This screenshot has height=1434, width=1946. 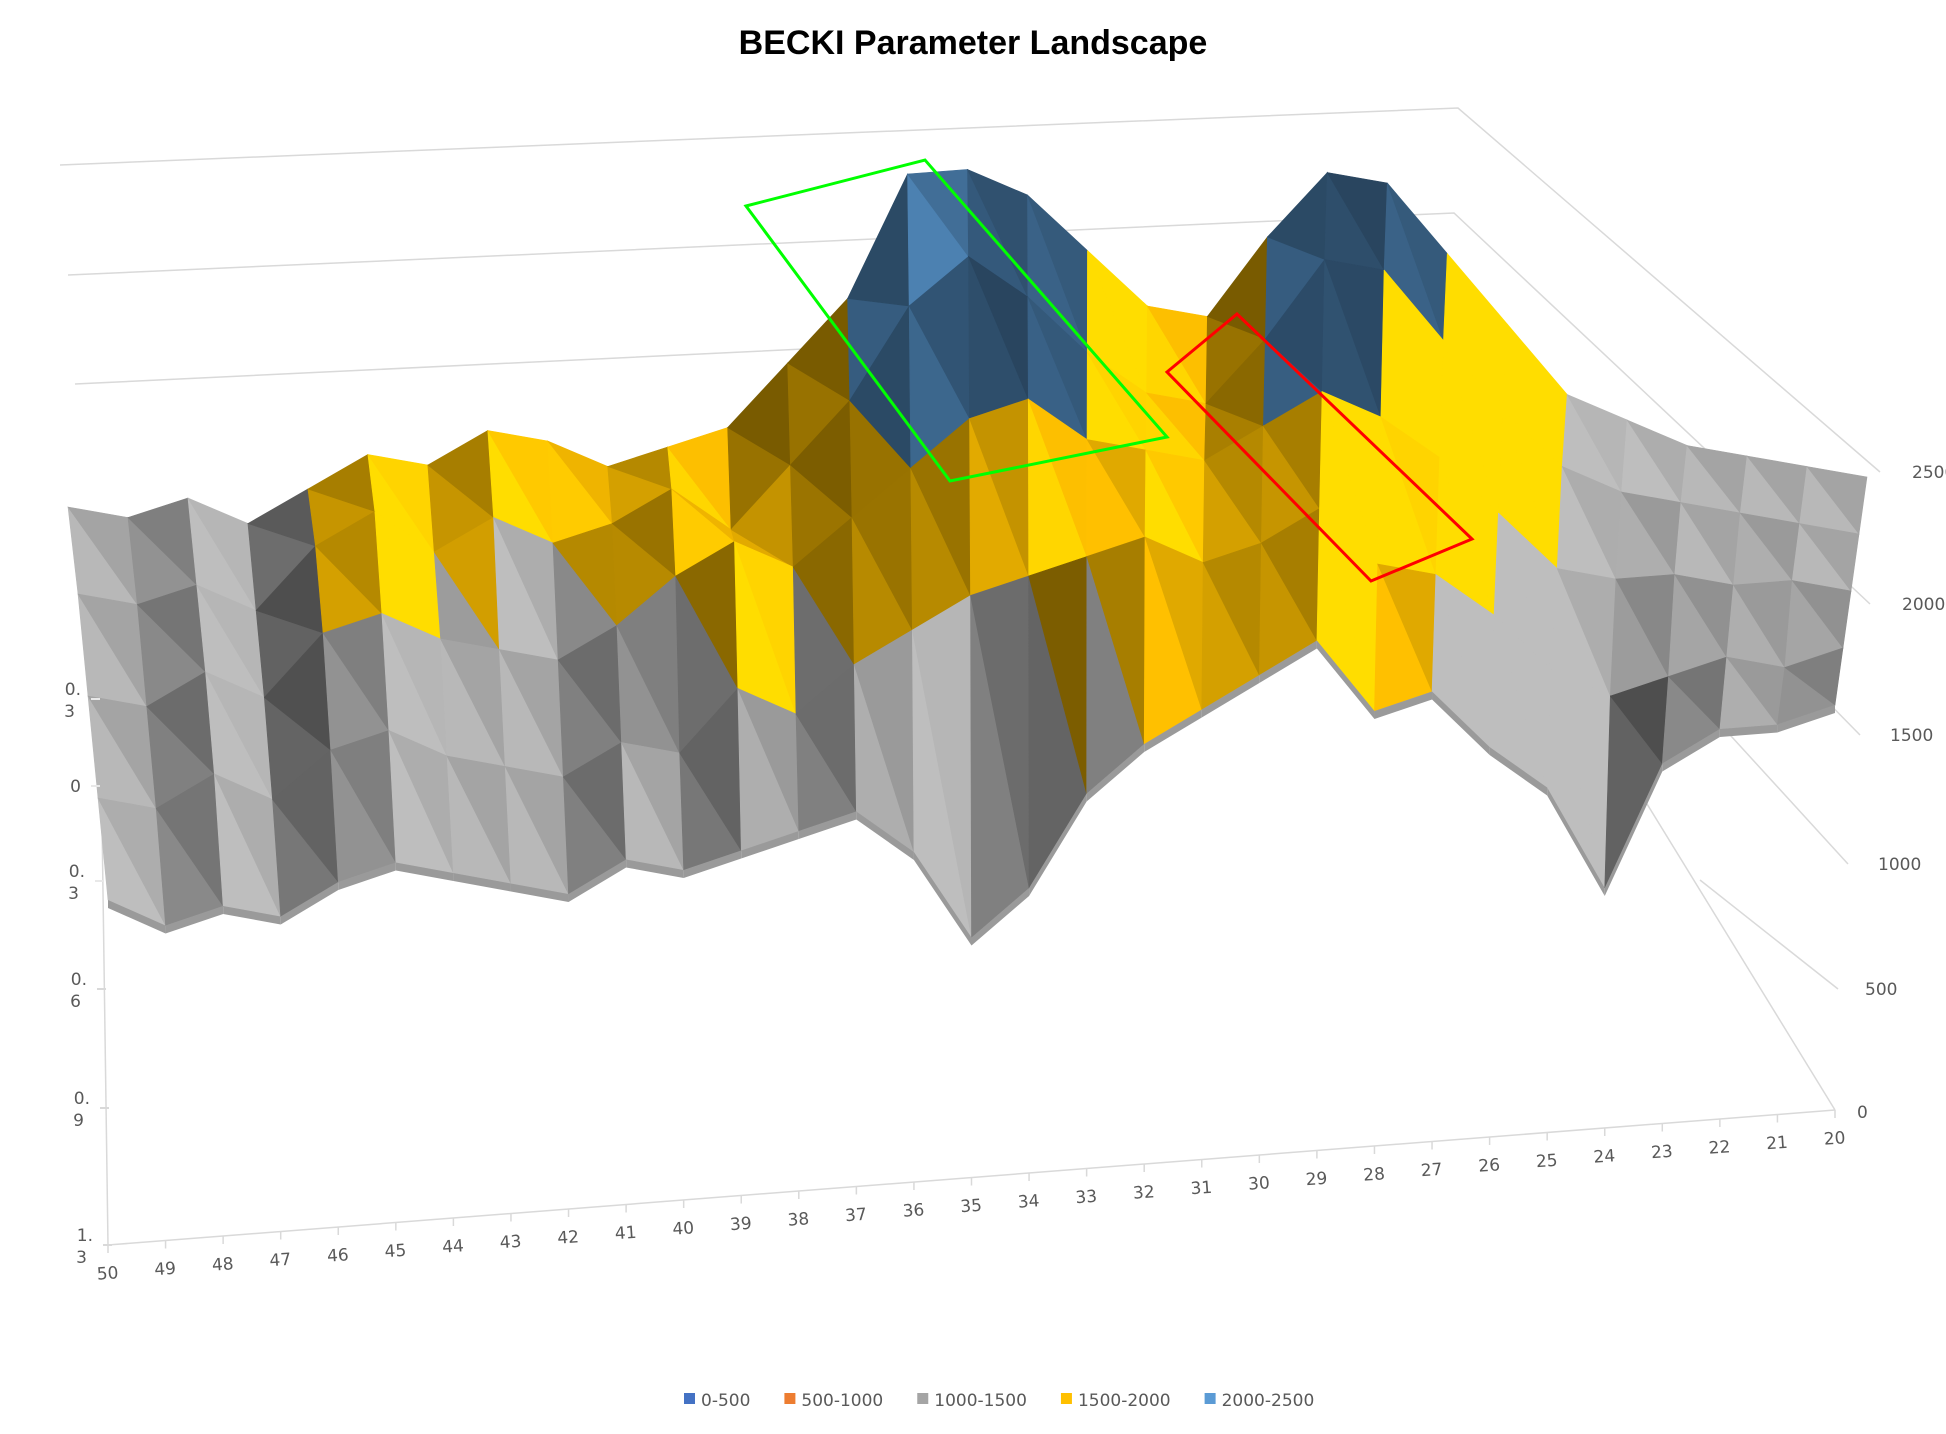 What do you see at coordinates (280, 1260) in the screenshot?
I see `x-tick-label: 47` at bounding box center [280, 1260].